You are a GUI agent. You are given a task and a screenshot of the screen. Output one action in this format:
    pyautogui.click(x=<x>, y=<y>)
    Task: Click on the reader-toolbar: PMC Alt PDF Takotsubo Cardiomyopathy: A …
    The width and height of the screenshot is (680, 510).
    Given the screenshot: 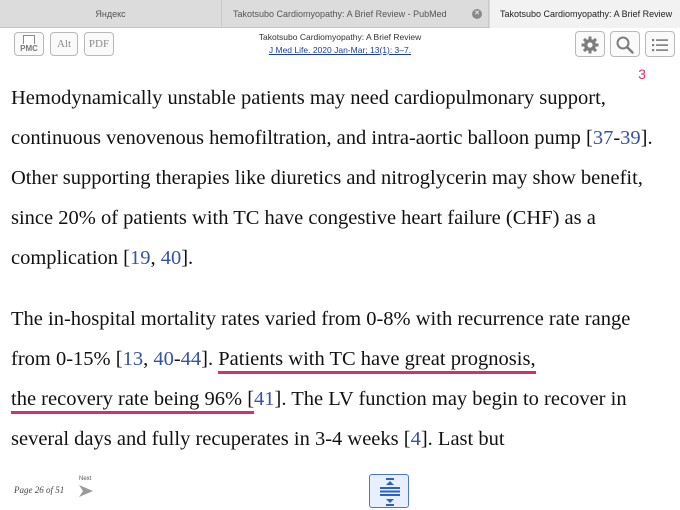 What is the action you would take?
    pyautogui.click(x=340, y=45)
    